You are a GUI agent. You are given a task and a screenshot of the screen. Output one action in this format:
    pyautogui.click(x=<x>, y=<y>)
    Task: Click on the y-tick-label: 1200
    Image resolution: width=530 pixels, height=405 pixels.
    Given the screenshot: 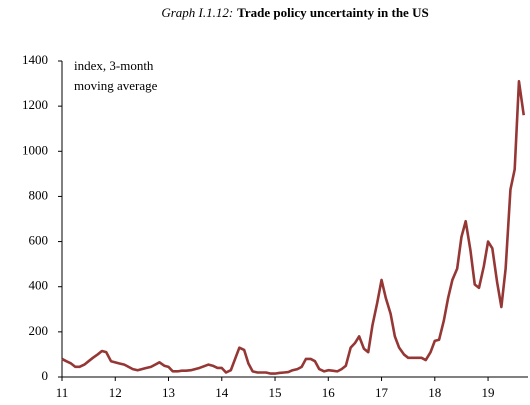 What is the action you would take?
    pyautogui.click(x=35, y=104)
    